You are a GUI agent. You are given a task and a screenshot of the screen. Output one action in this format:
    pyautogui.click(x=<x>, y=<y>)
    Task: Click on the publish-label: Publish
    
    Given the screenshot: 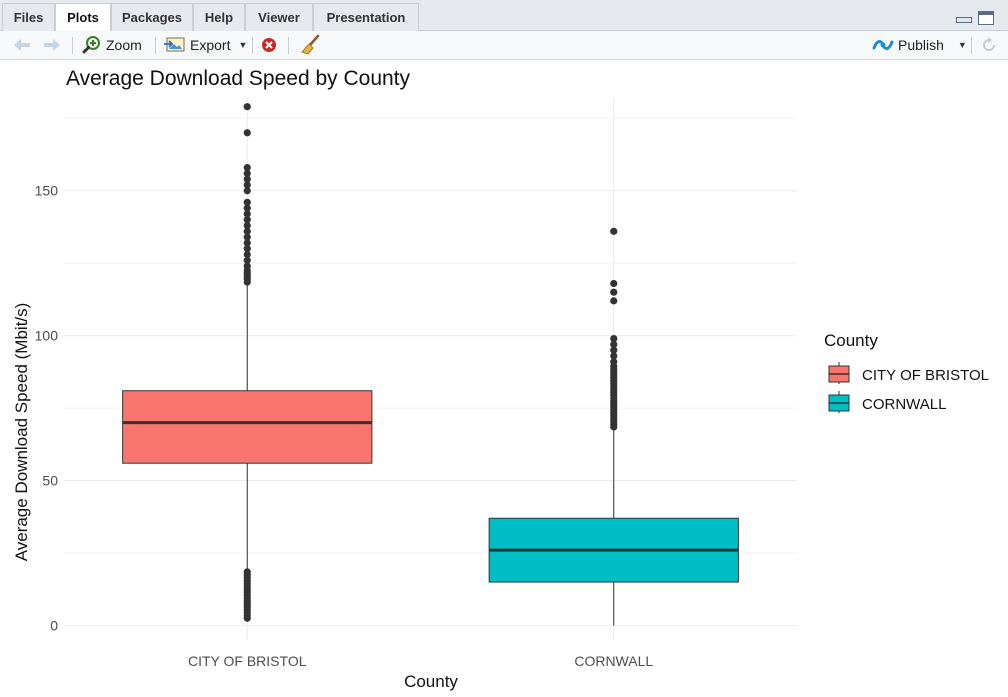 What is the action you would take?
    pyautogui.click(x=921, y=45)
    